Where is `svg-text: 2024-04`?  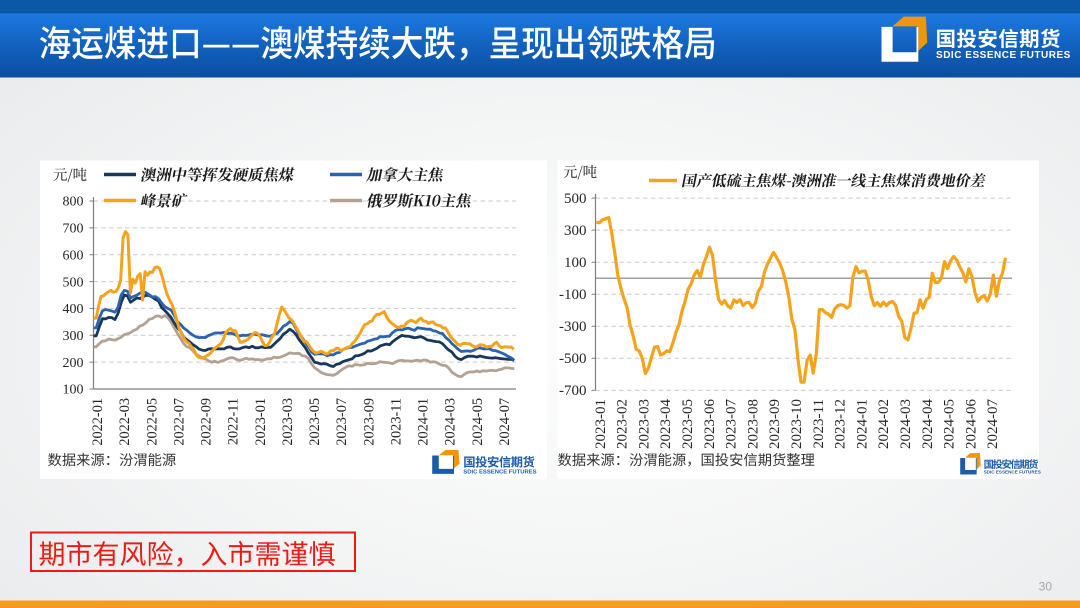
svg-text: 2024-04 is located at coordinates (928, 424).